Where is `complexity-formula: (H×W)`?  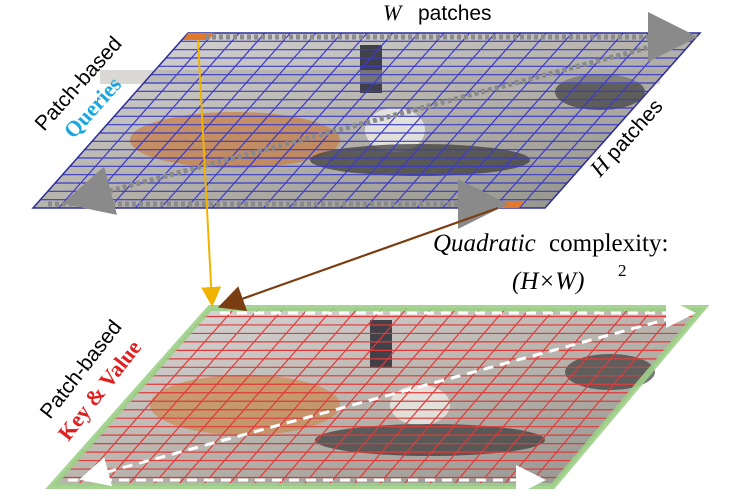 complexity-formula: (H×W) is located at coordinates (548, 281).